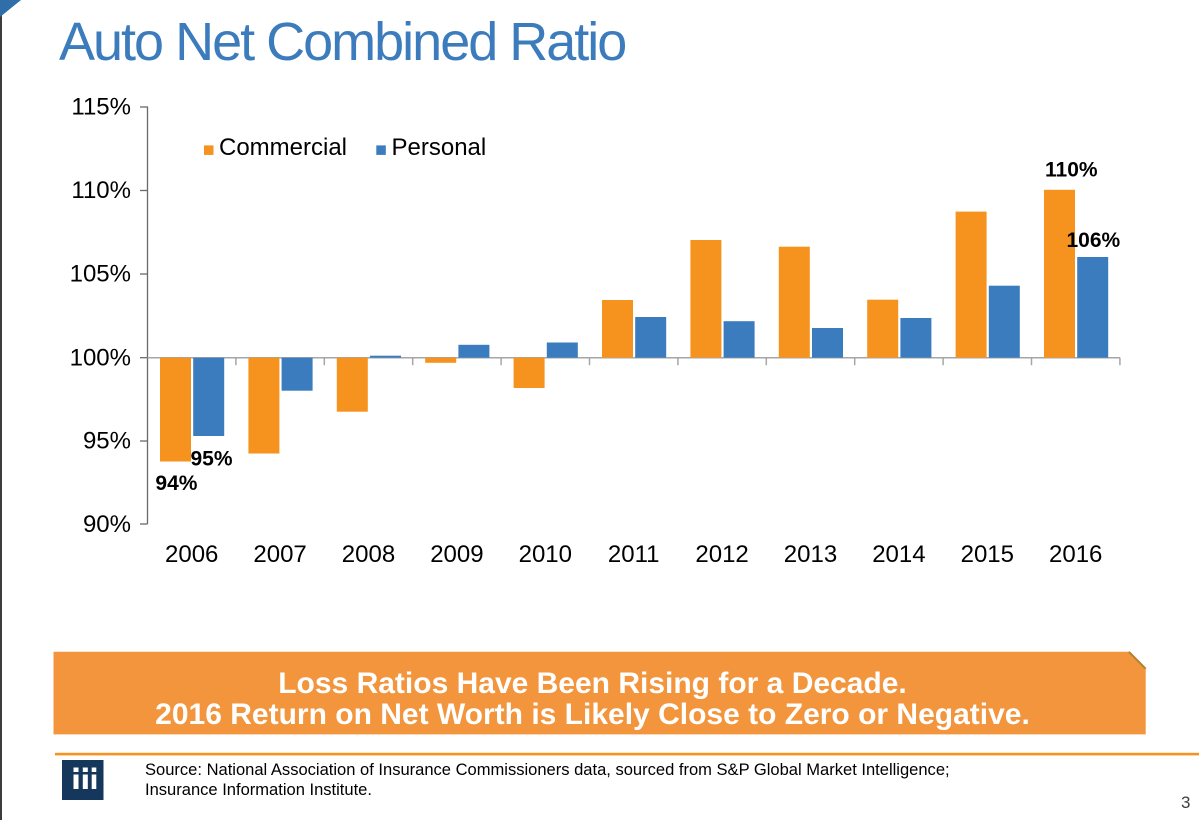 The image size is (1199, 820). I want to click on svg-text: 2006, so click(191, 554).